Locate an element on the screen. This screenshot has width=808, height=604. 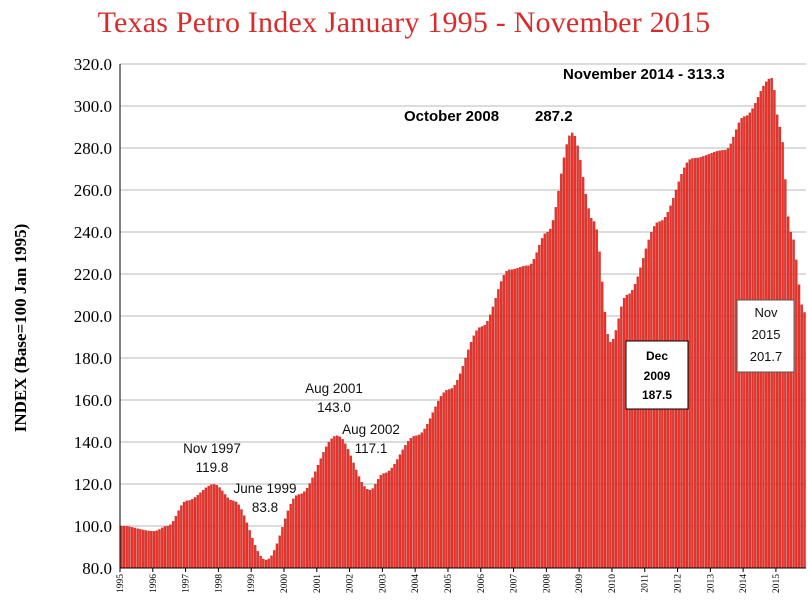
x-tick-label: 2001 is located at coordinates (318, 583).